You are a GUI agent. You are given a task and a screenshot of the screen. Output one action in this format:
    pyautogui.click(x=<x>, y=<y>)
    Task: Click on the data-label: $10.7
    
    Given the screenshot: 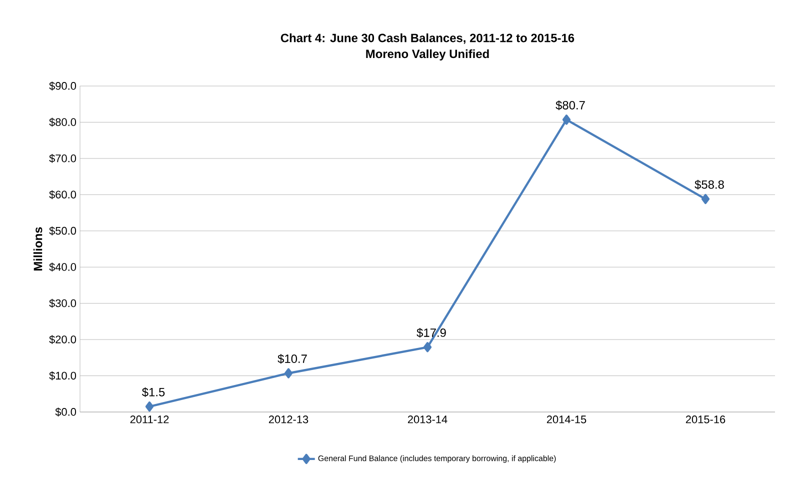 What is the action you would take?
    pyautogui.click(x=292, y=359)
    